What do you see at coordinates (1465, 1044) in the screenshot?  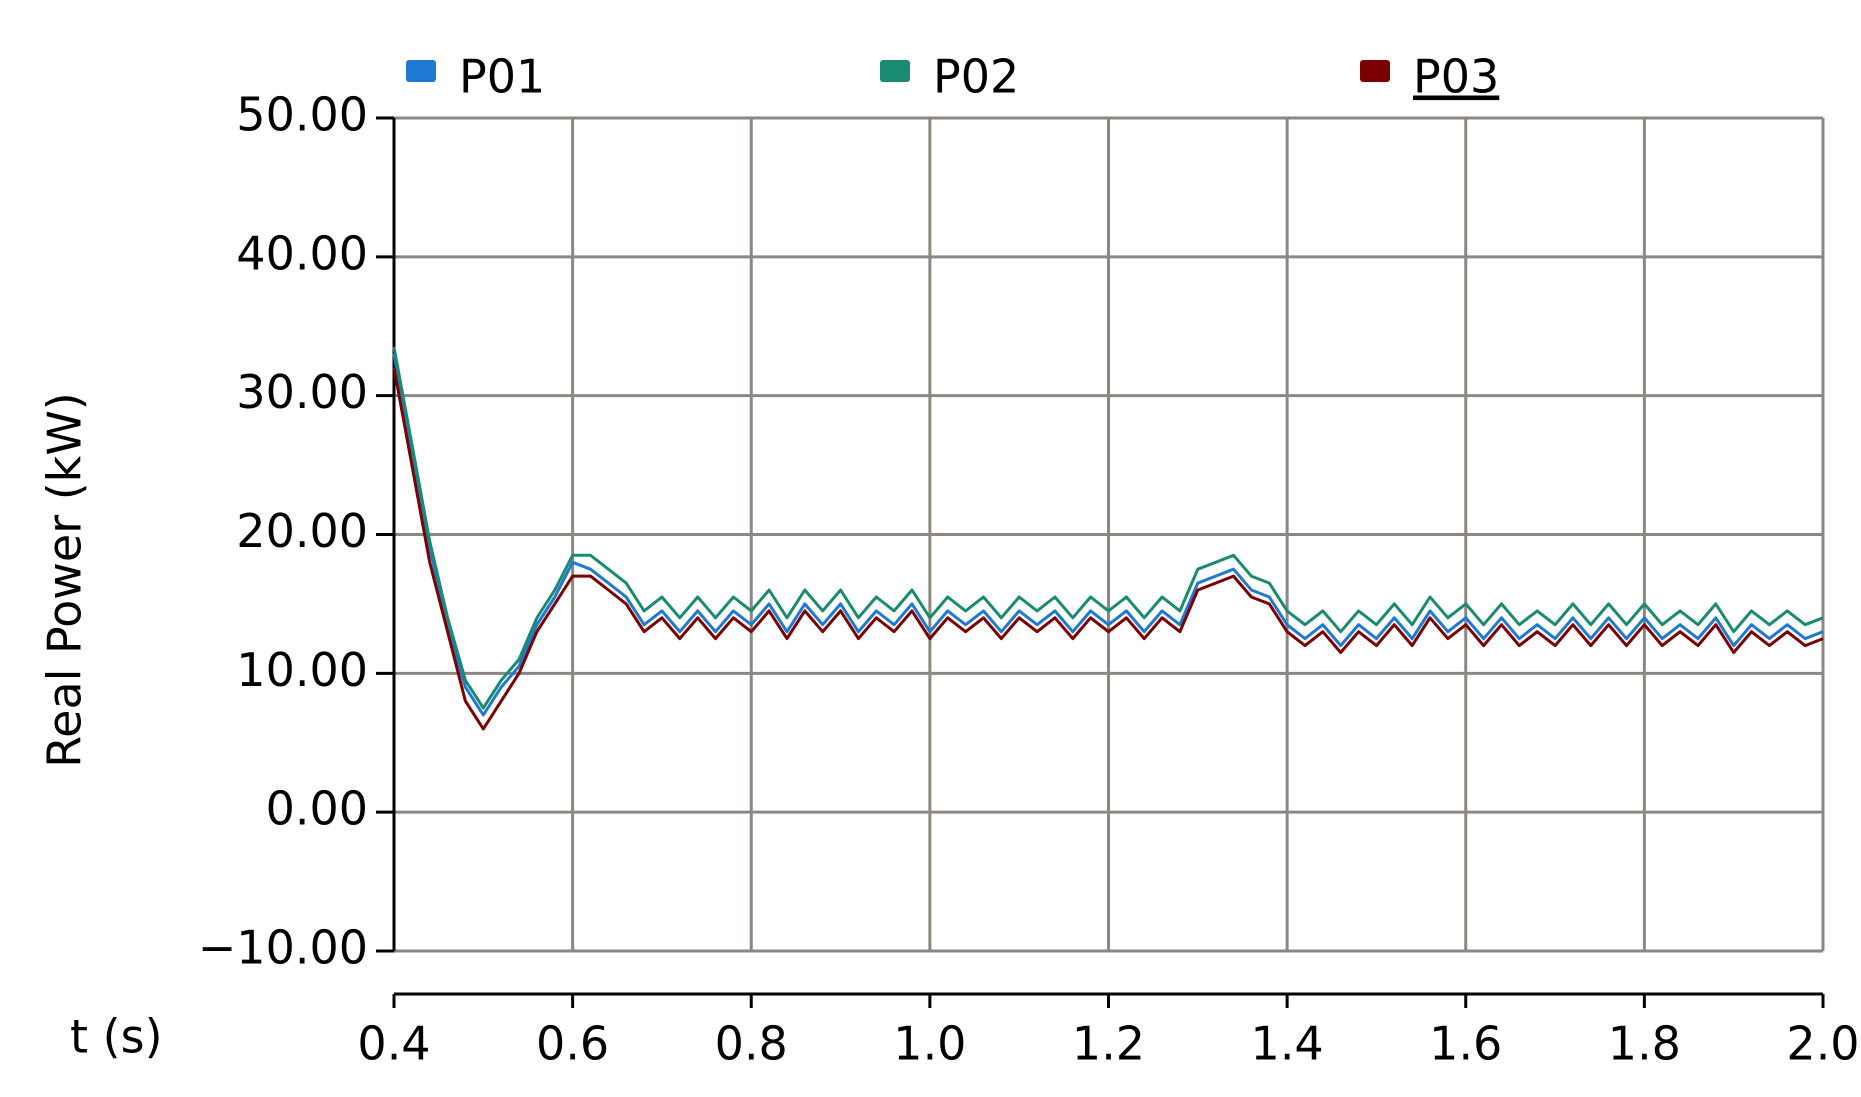 I see `x-tick-label: 1.6` at bounding box center [1465, 1044].